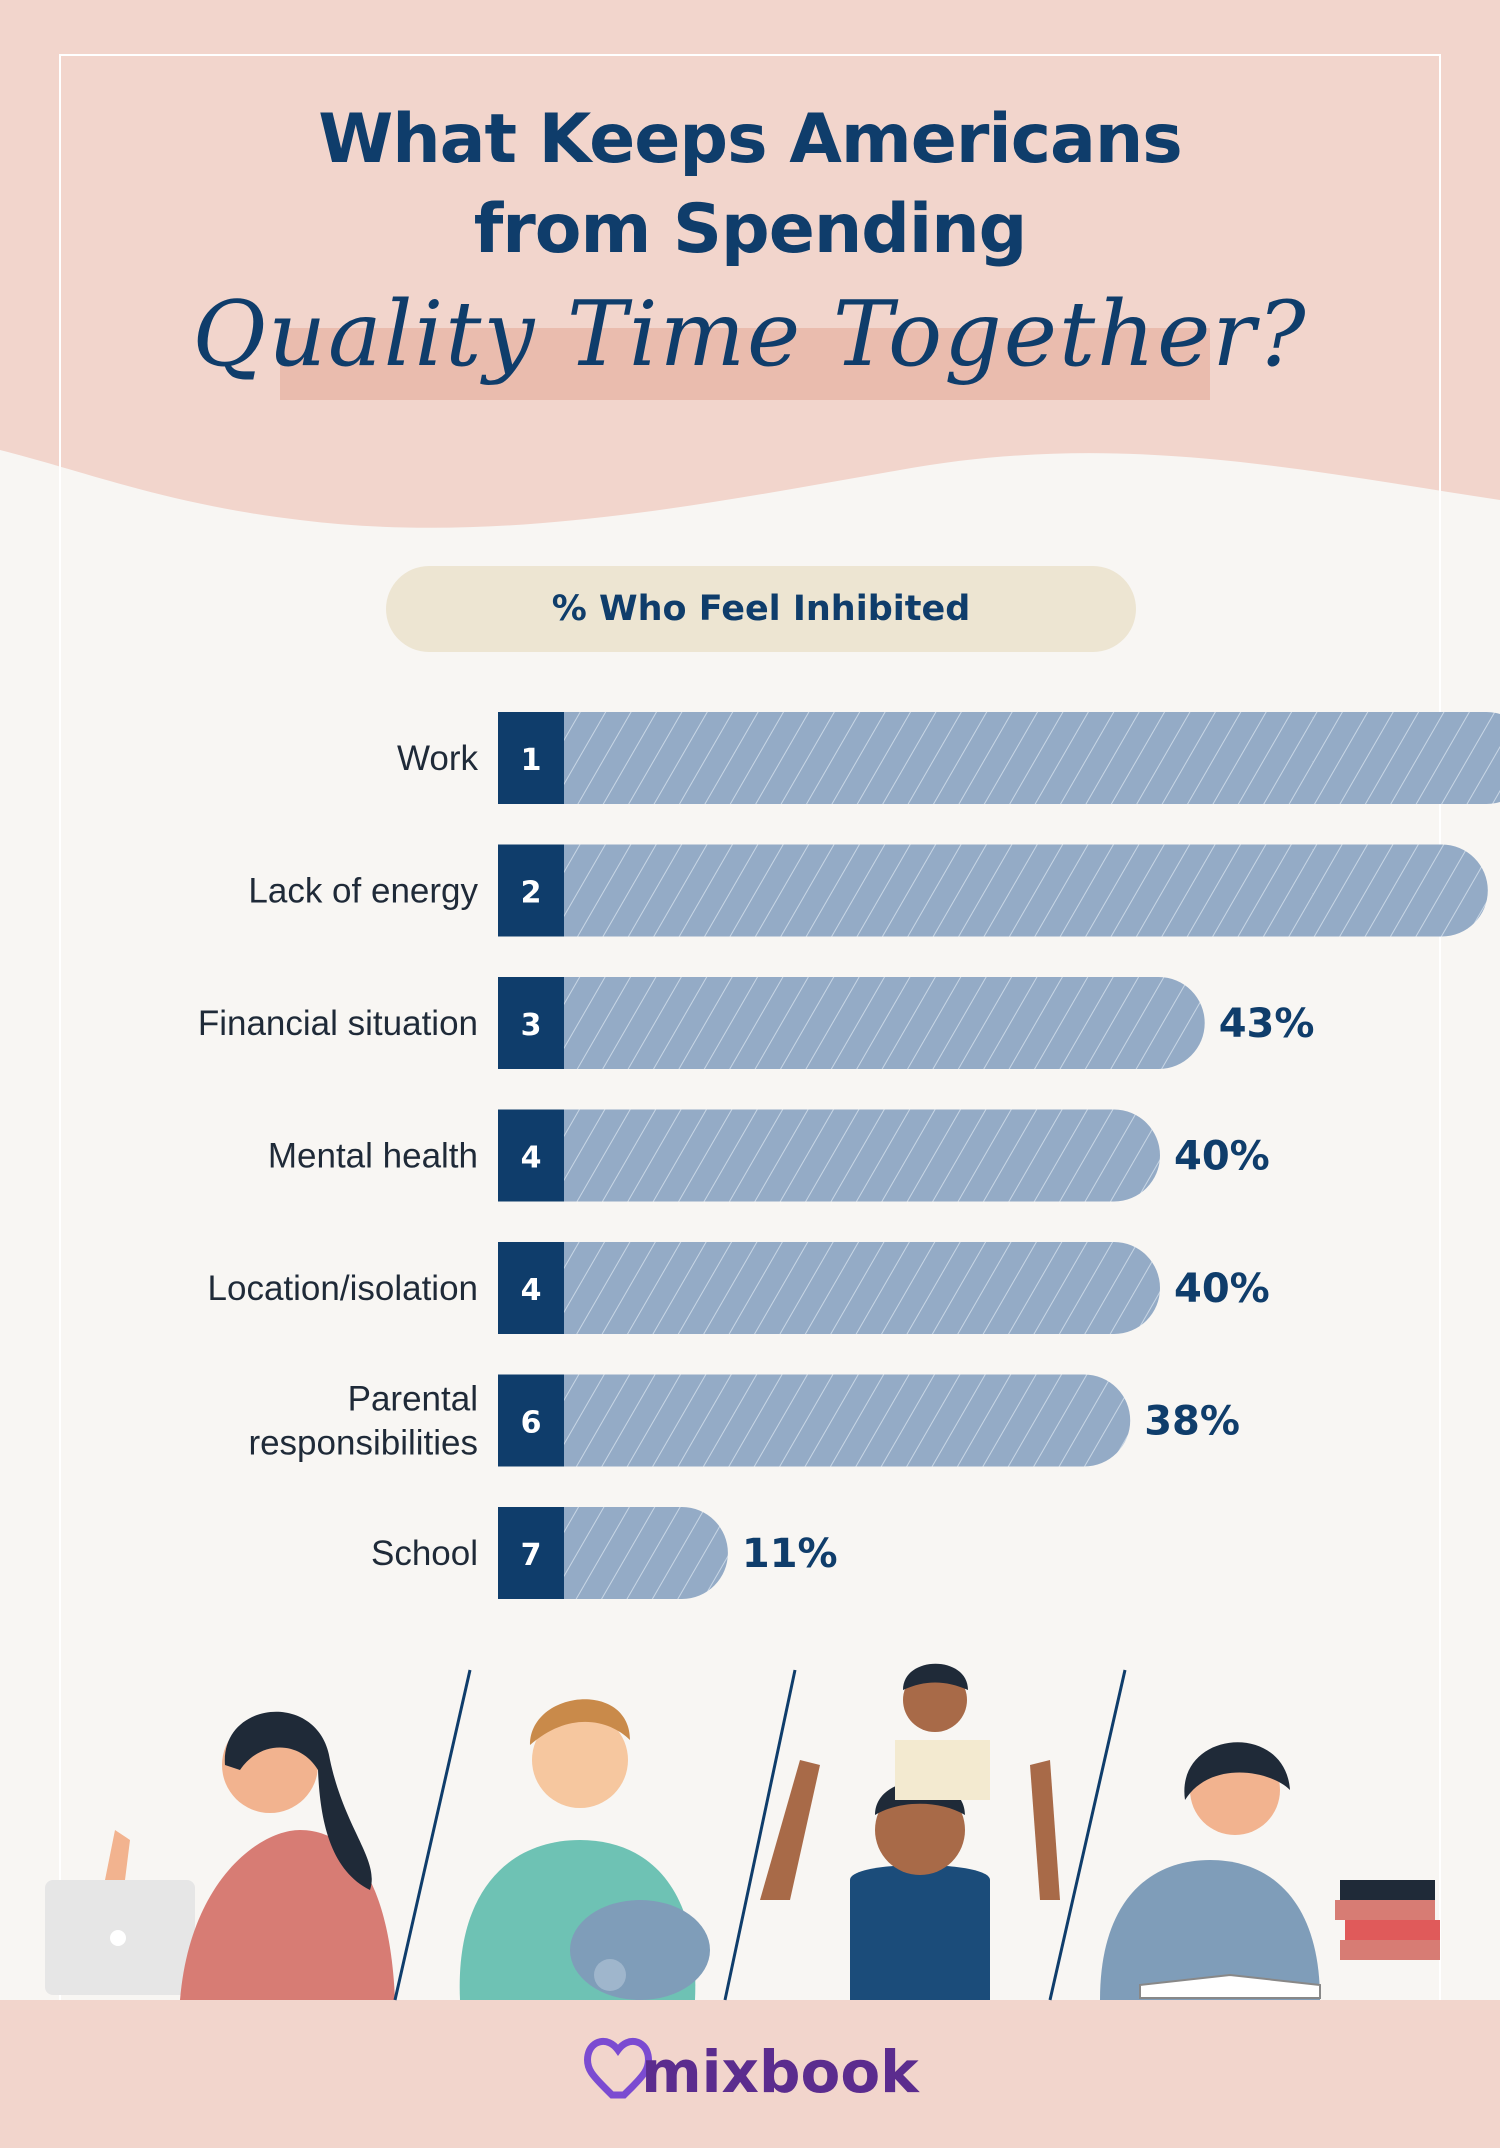 Image resolution: width=1500 pixels, height=2148 pixels. Describe the element at coordinates (343, 1288) in the screenshot. I see `category-label: Location/isolation` at that location.